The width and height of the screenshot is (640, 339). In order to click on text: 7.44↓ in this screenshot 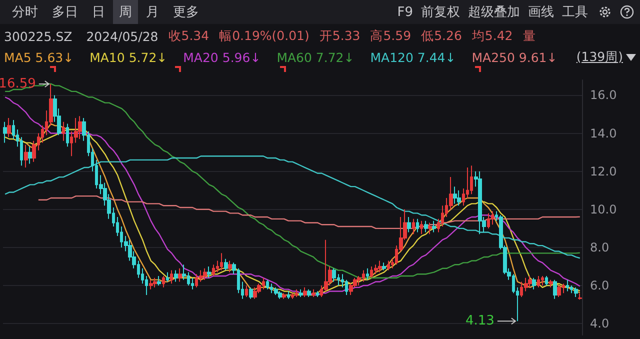, I will do `click(436, 57)`.